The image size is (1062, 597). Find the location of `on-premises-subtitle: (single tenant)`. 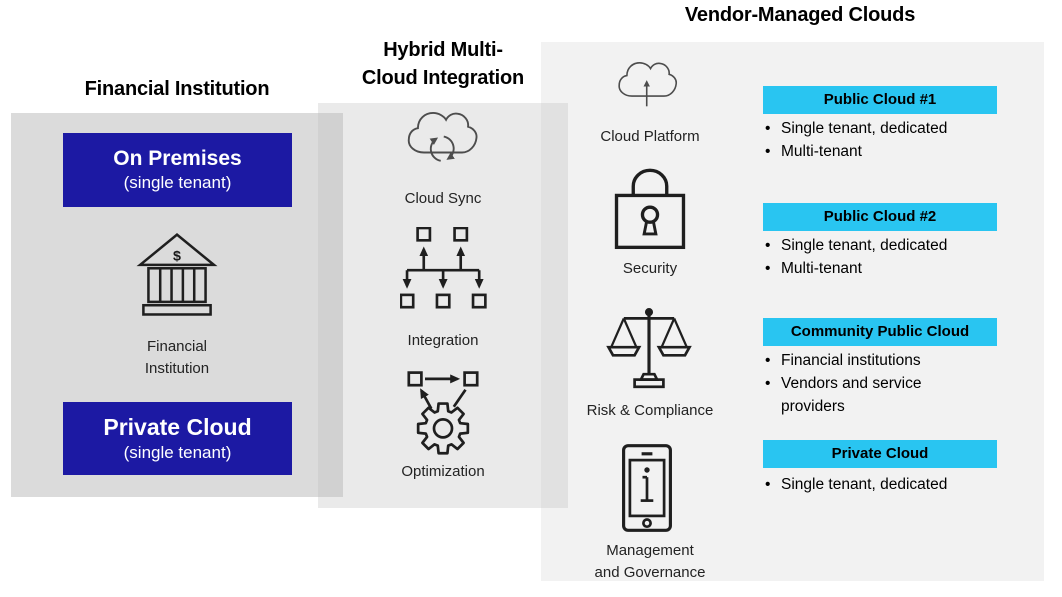

on-premises-subtitle: (single tenant) is located at coordinates (177, 182).